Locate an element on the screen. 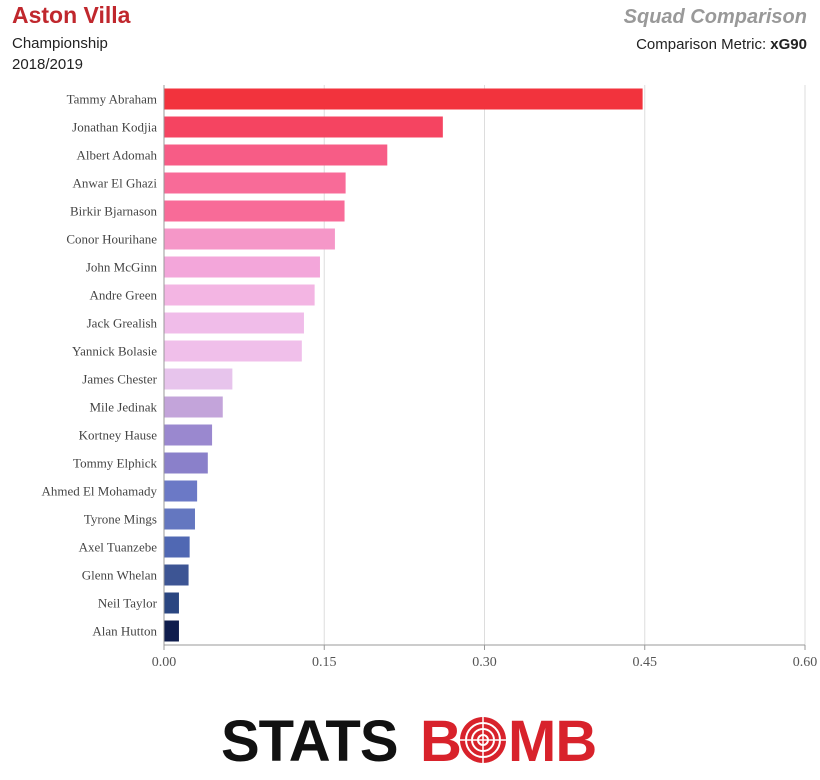 The height and width of the screenshot is (780, 820). competition-label: Championship is located at coordinates (60, 43).